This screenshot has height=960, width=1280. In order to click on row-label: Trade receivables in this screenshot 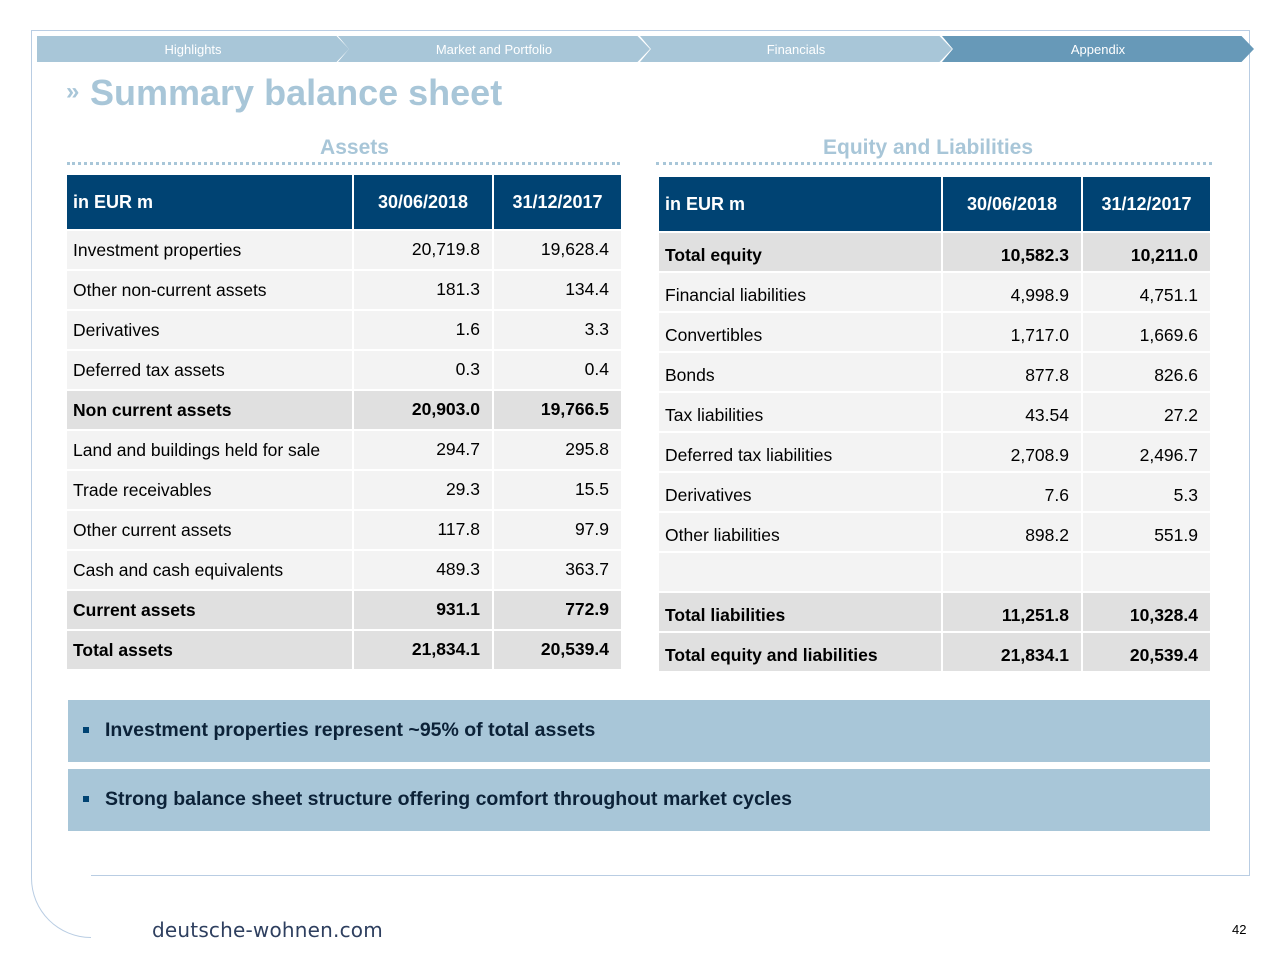, I will do `click(210, 489)`.